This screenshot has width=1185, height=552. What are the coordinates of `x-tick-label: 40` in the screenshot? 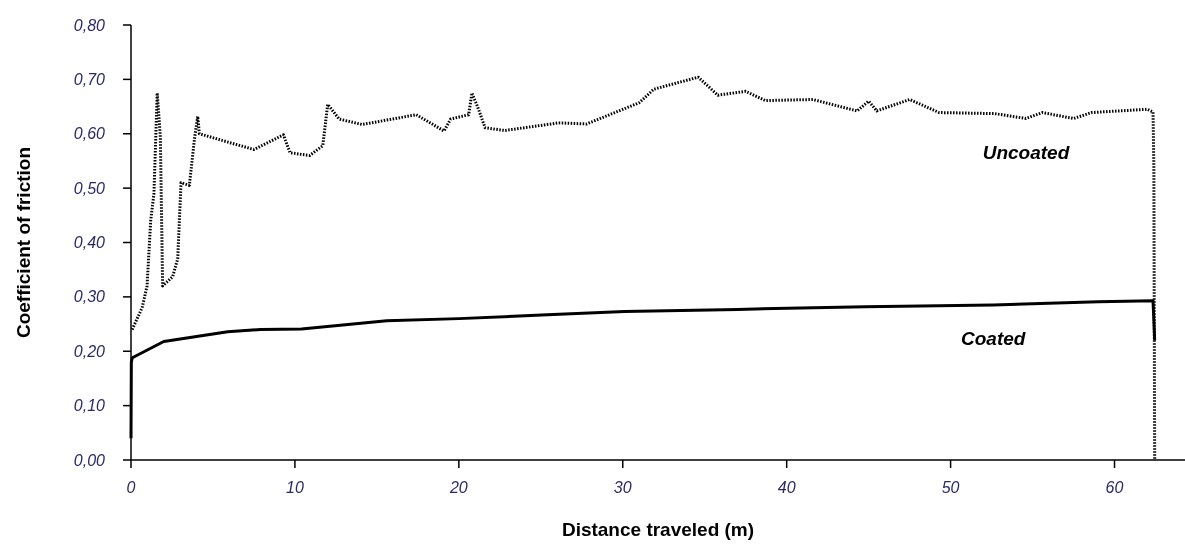 It's located at (786, 487).